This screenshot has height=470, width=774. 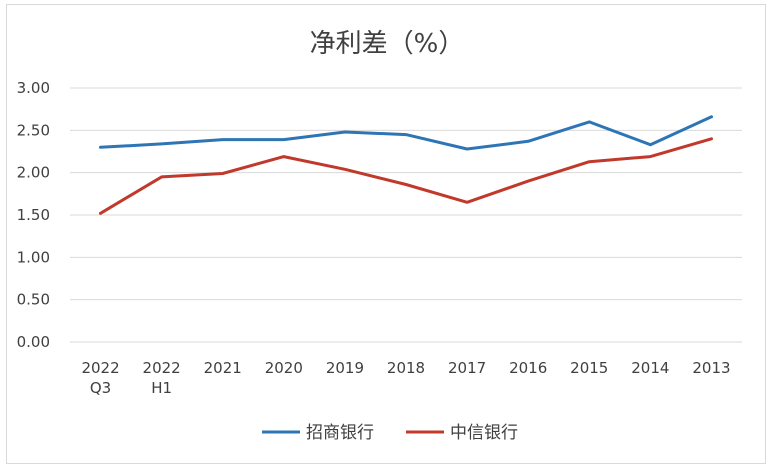 What do you see at coordinates (33, 257) in the screenshot?
I see `y-tick-label: 1.00` at bounding box center [33, 257].